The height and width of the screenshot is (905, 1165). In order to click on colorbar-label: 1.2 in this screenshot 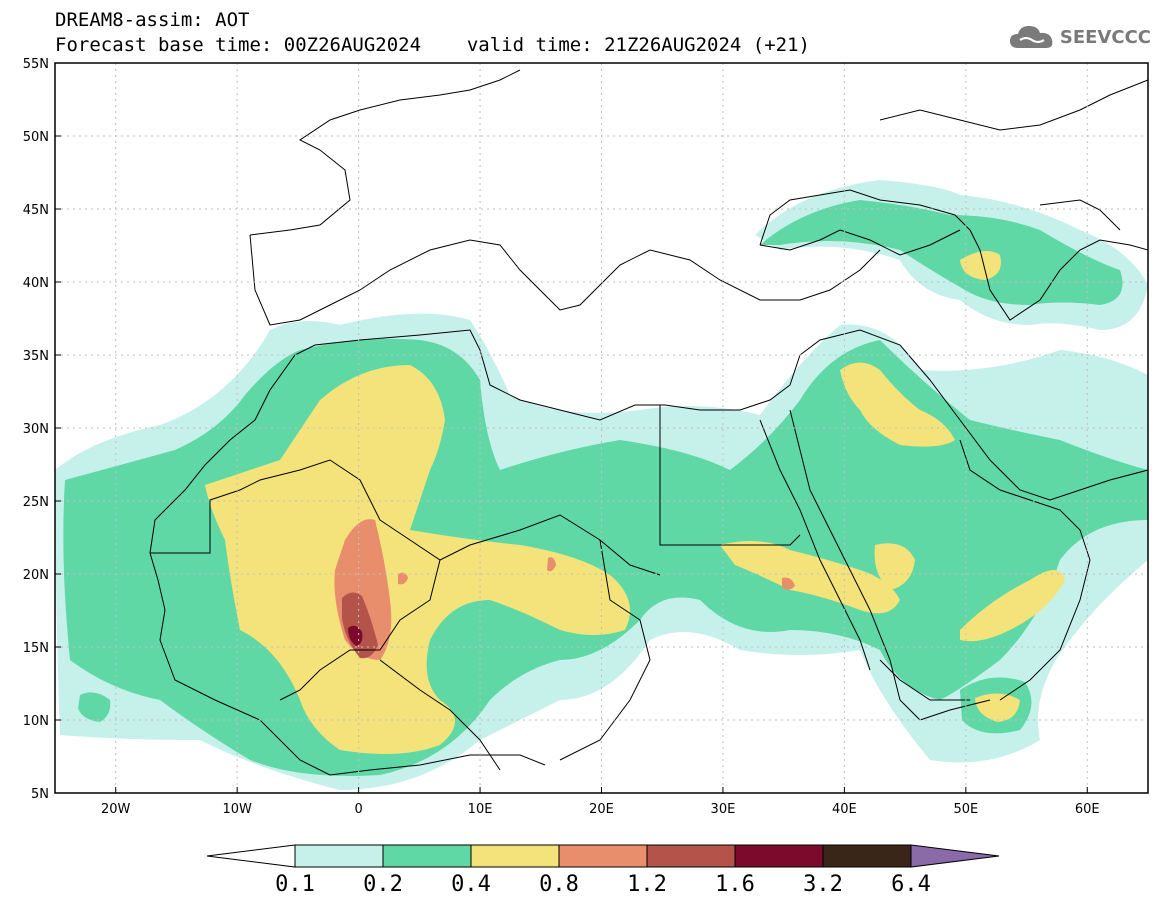, I will do `click(647, 884)`.